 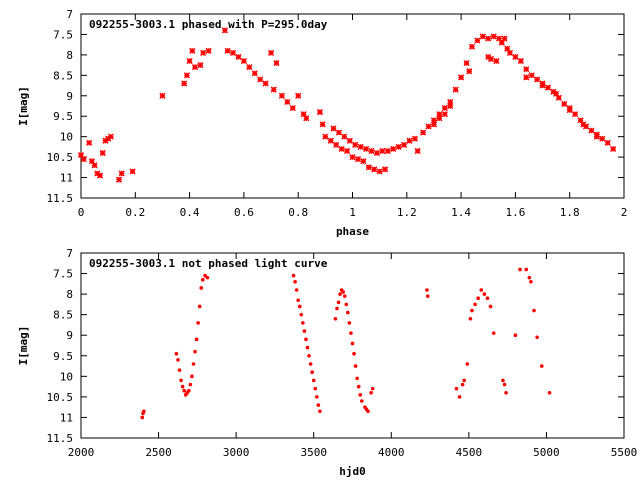 What do you see at coordinates (352, 212) in the screenshot?
I see `x-tick-label: 1` at bounding box center [352, 212].